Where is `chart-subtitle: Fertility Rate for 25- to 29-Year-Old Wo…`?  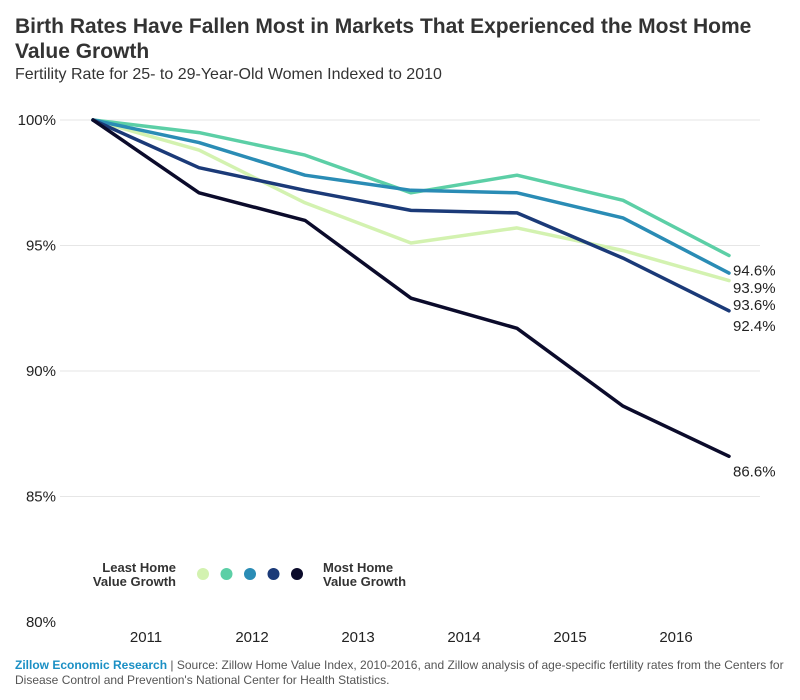 chart-subtitle: Fertility Rate for 25- to 29-Year-Old Wo… is located at coordinates (228, 74).